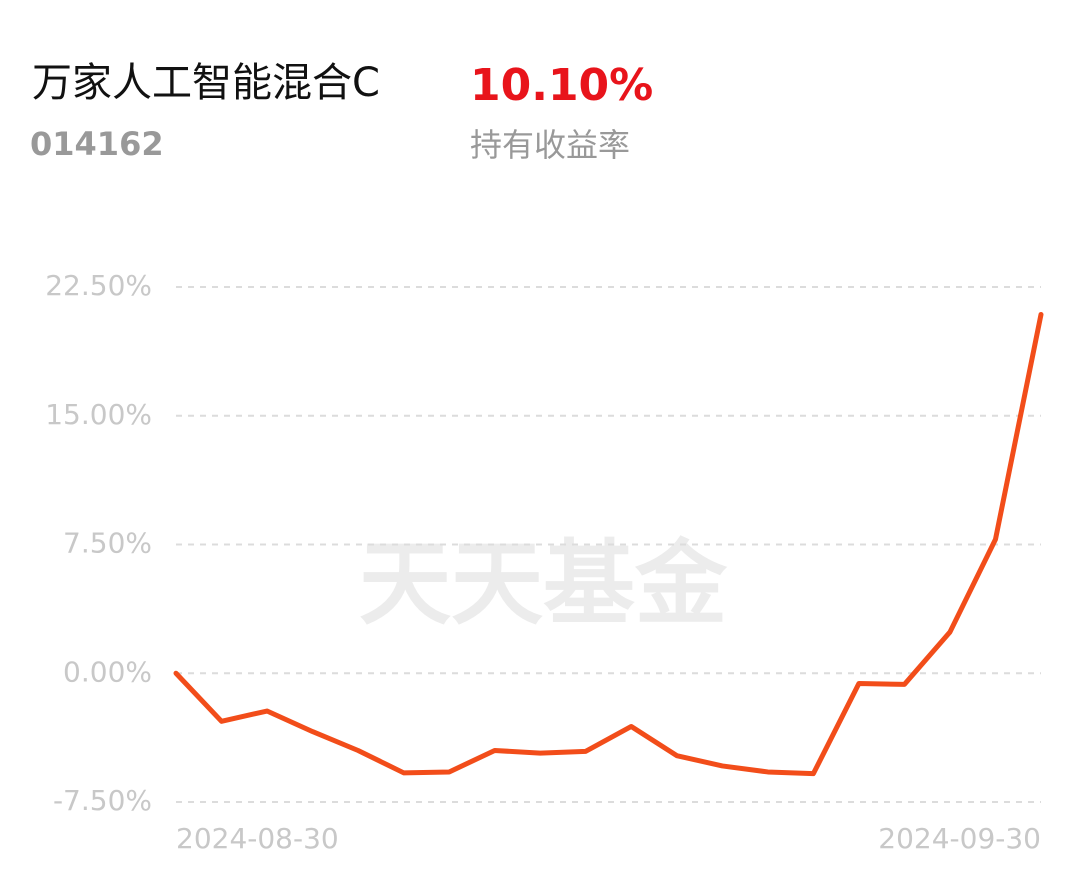  Describe the element at coordinates (98, 285) in the screenshot. I see `y-tick-label: 22.50%` at that location.